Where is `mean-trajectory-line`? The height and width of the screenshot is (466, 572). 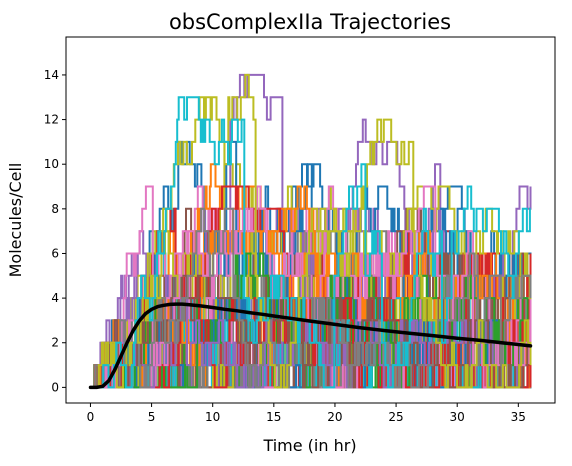
mean-trajectory-line is located at coordinates (310, 346).